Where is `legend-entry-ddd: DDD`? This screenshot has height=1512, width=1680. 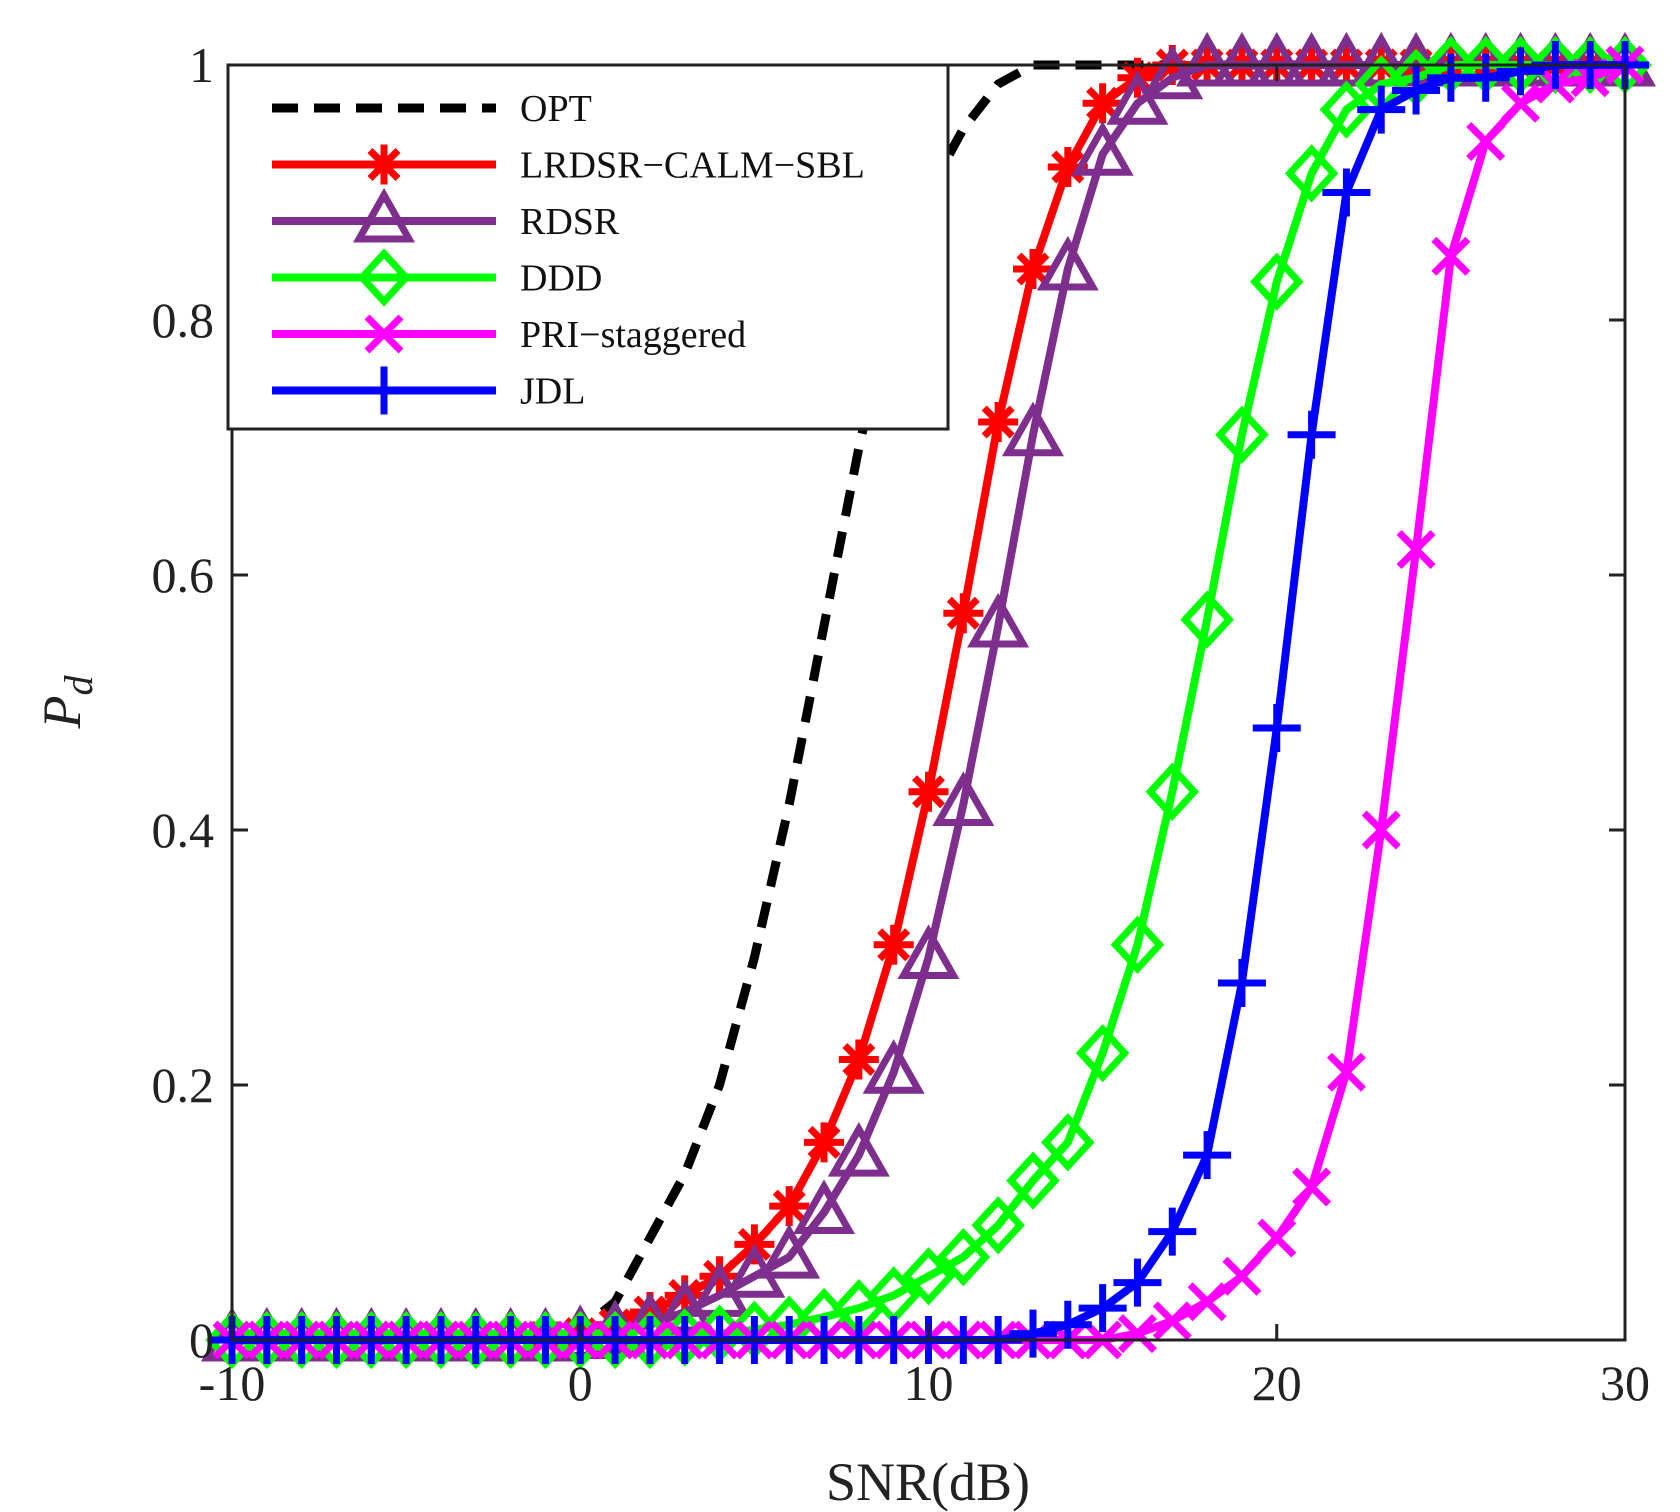 legend-entry-ddd: DDD is located at coordinates (437, 277).